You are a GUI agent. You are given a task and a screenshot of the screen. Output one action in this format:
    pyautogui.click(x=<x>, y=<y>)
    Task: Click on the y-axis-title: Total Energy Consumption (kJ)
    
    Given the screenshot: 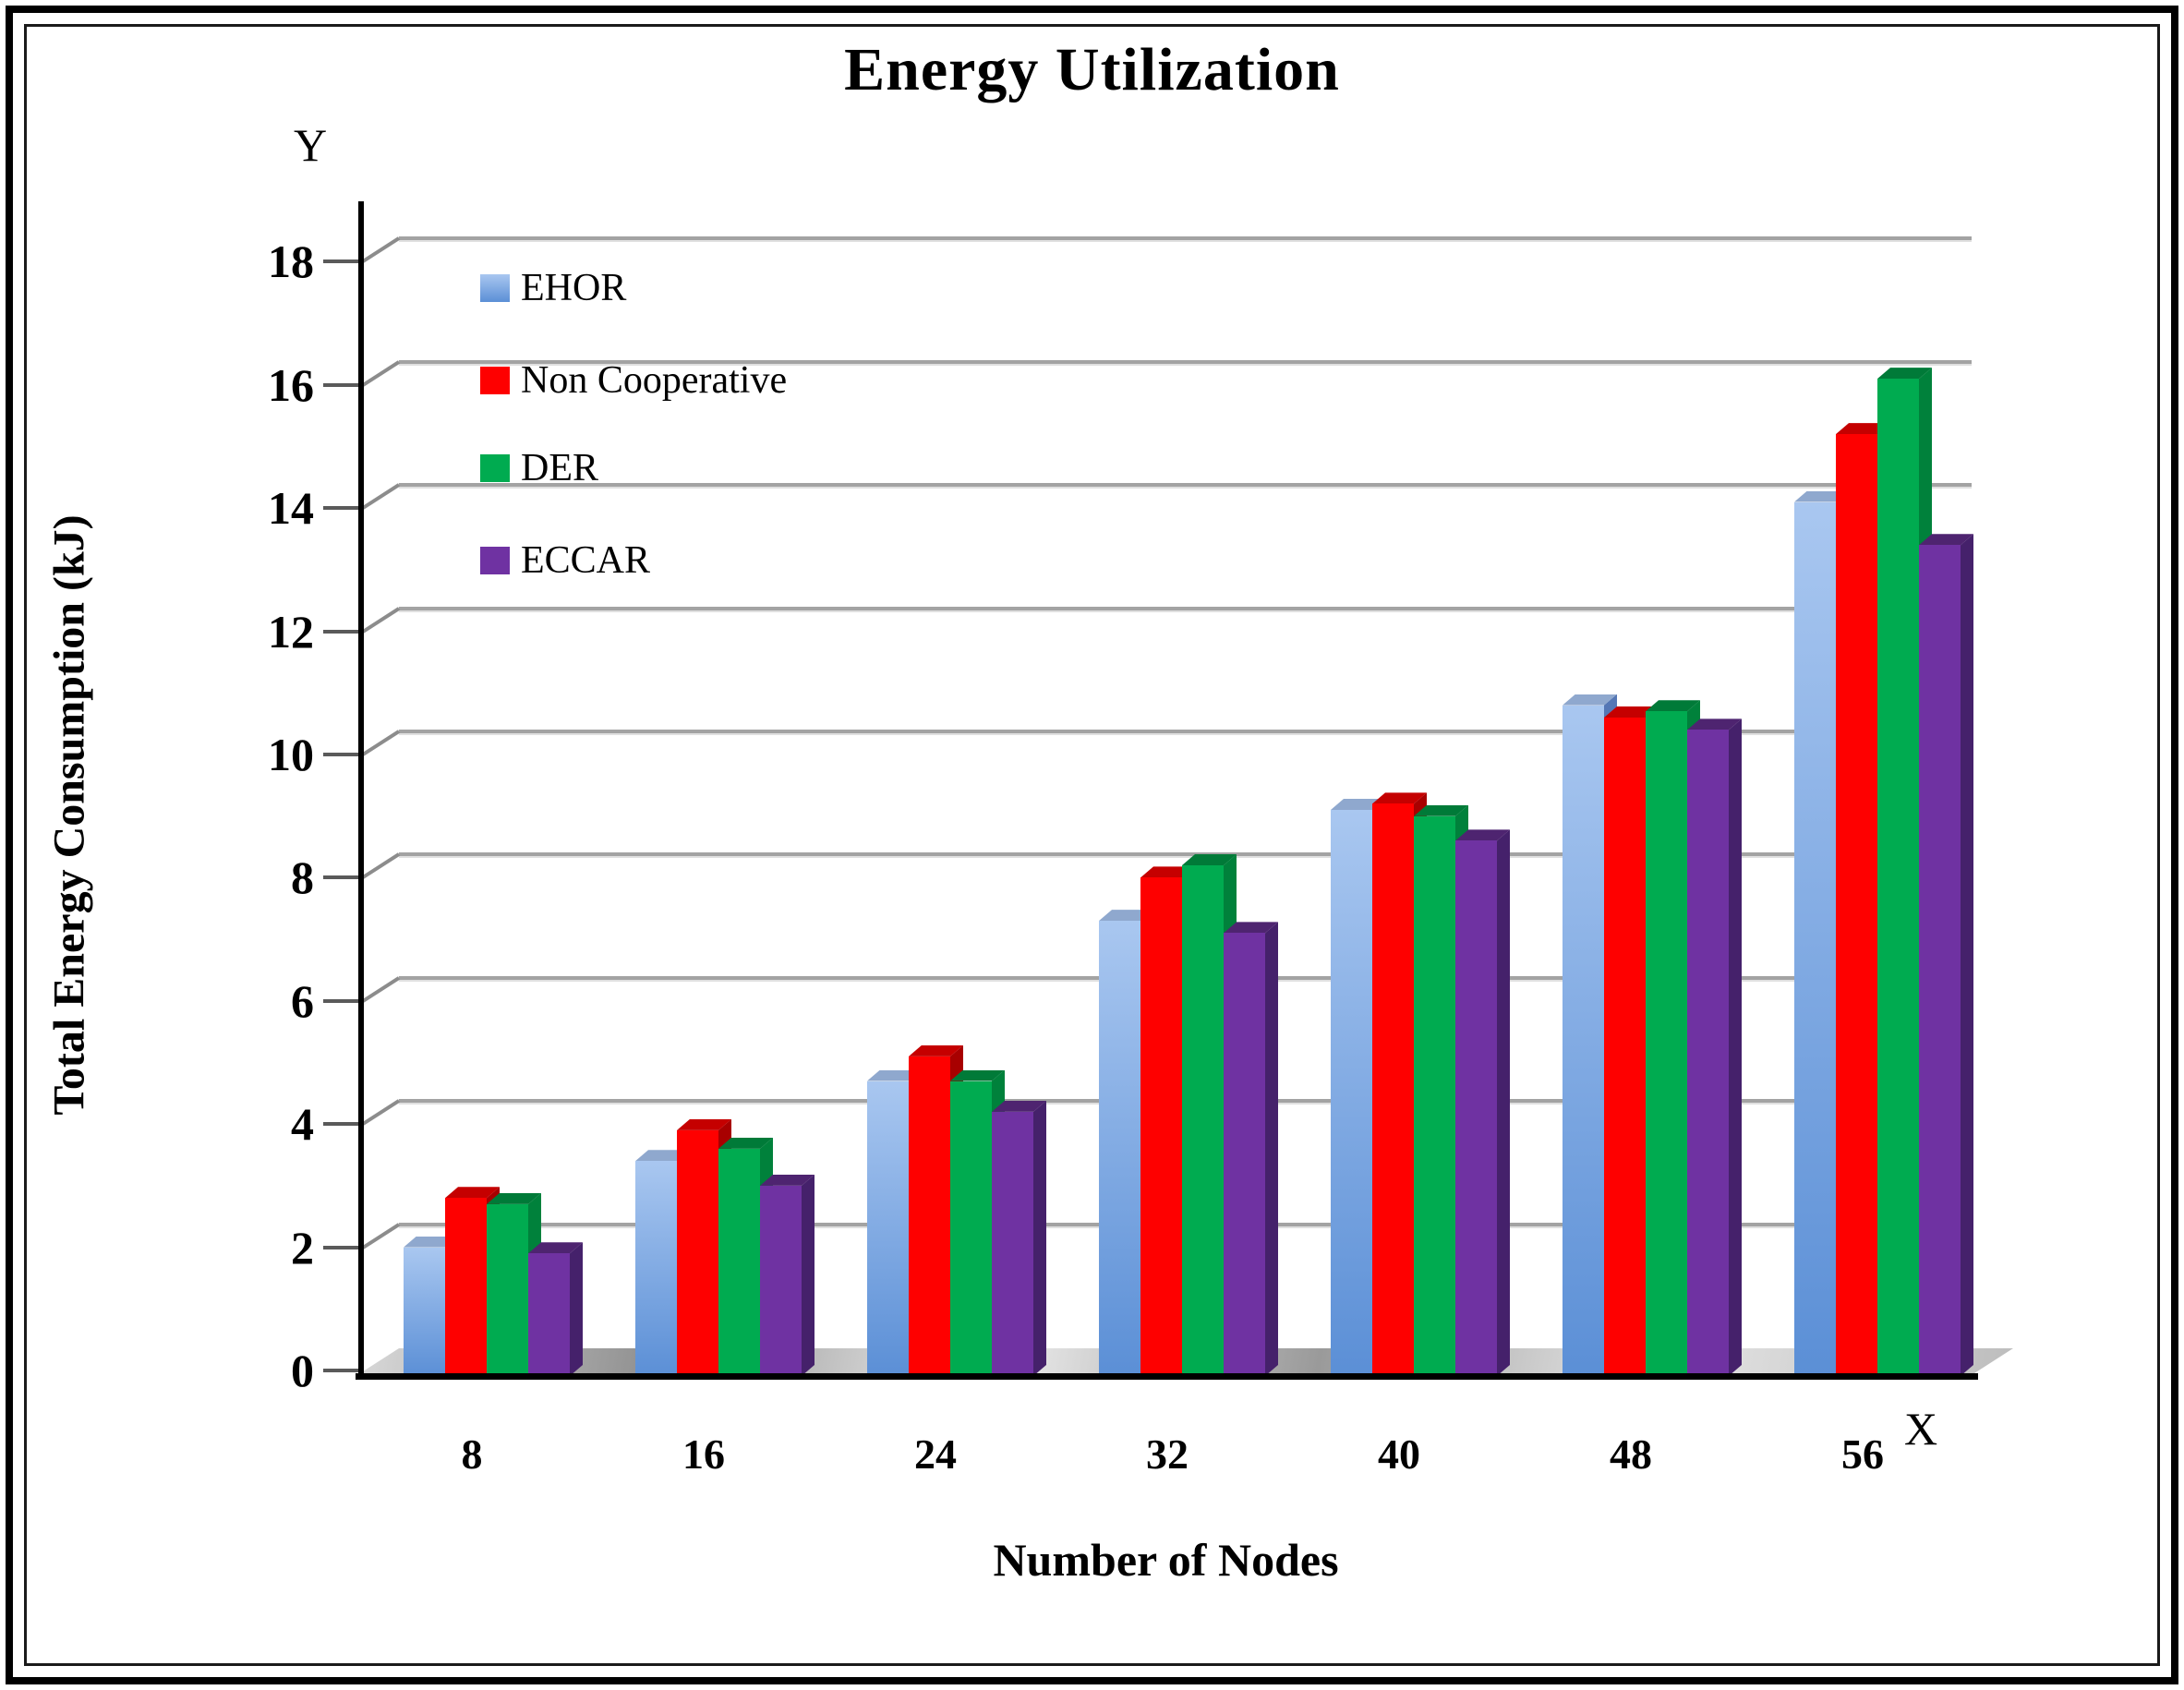 What is the action you would take?
    pyautogui.click(x=69, y=815)
    